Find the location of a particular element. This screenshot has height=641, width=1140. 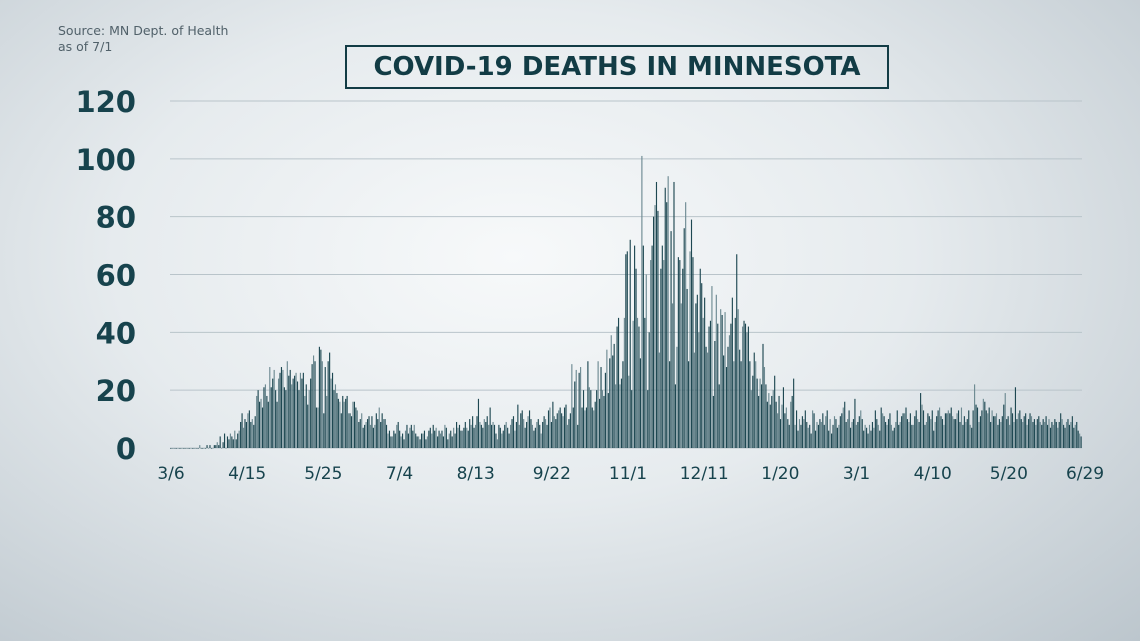

x-tick-label: 6/29 is located at coordinates (1085, 474).